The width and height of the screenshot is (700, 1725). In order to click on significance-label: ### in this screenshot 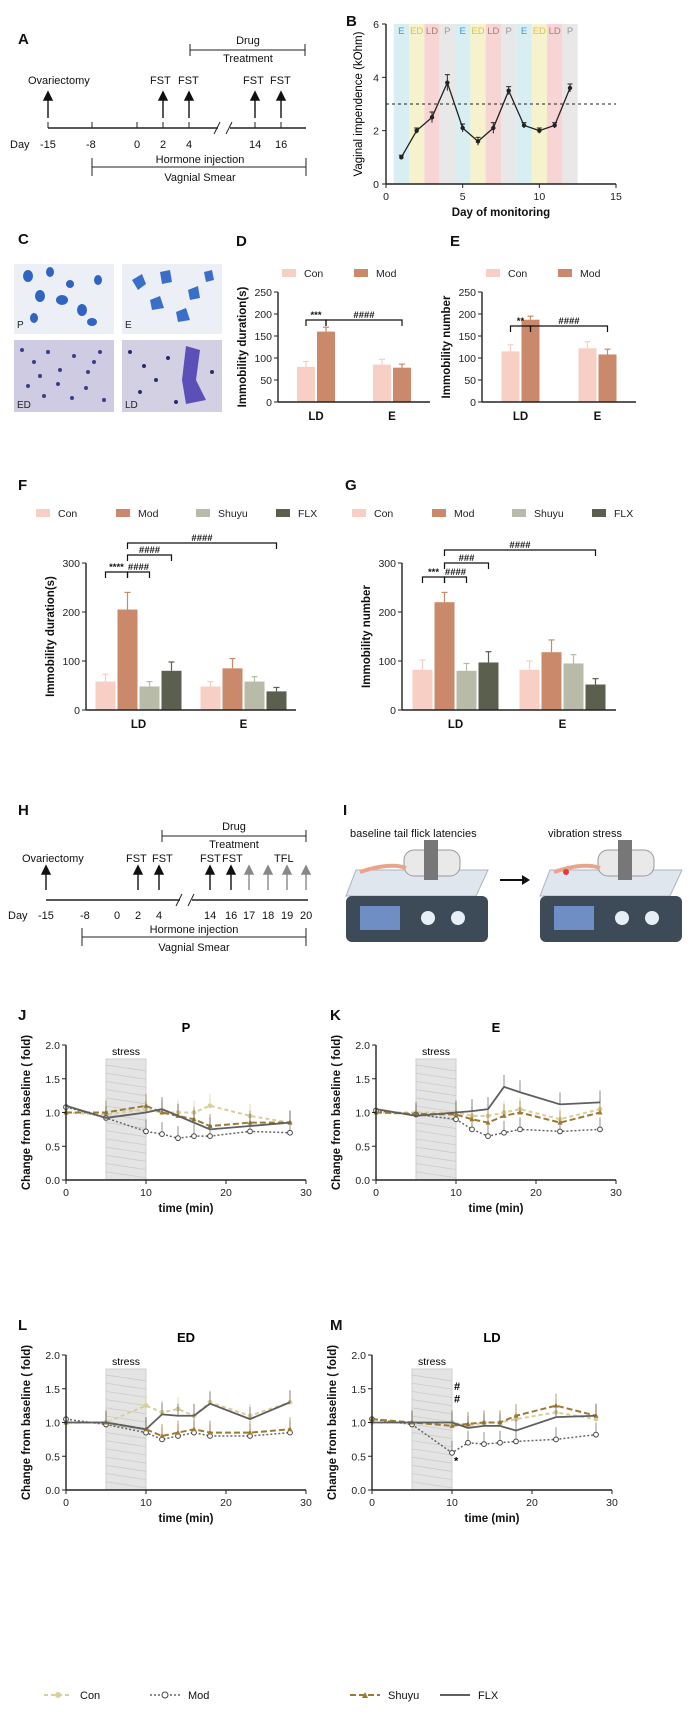, I will do `click(467, 558)`.